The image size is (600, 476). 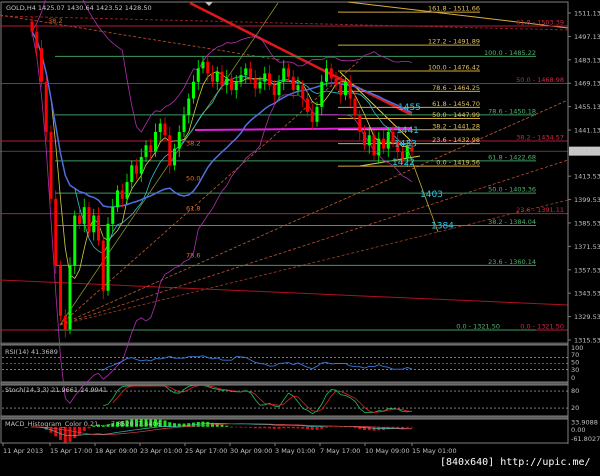 What do you see at coordinates (407, 131) in the screenshot?
I see `target-price-label: 1441` at bounding box center [407, 131].